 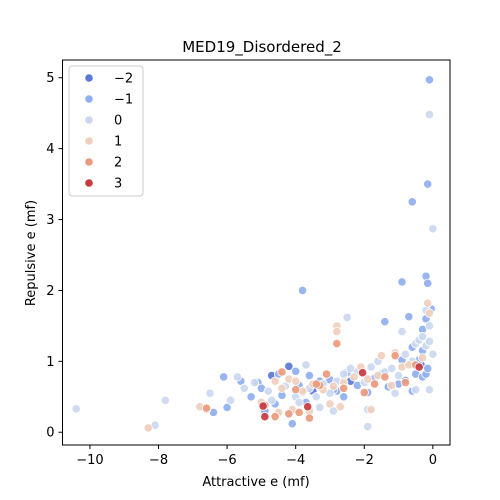 What do you see at coordinates (262, 47) in the screenshot?
I see `chart-title: MED19_Disordered_2` at bounding box center [262, 47].